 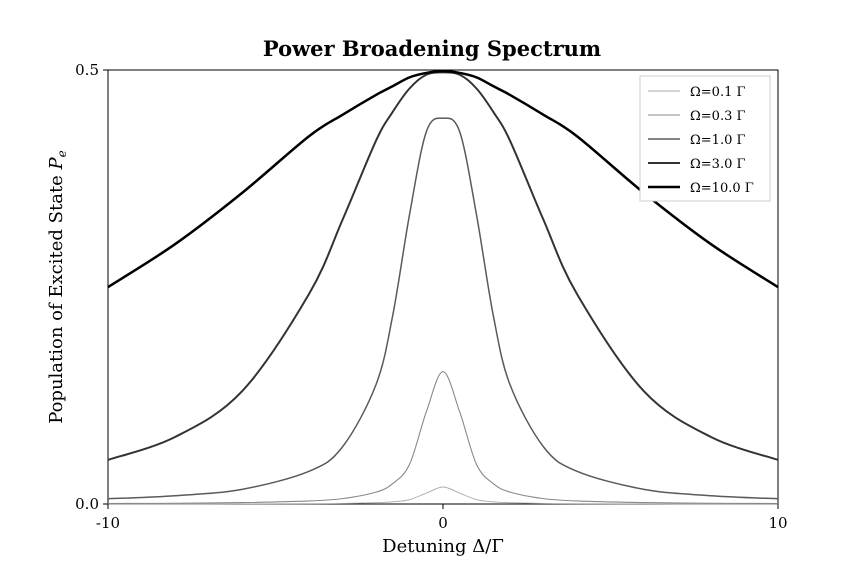 I want to click on legend-label-4: Ω=10.0 Γ, so click(x=722, y=188).